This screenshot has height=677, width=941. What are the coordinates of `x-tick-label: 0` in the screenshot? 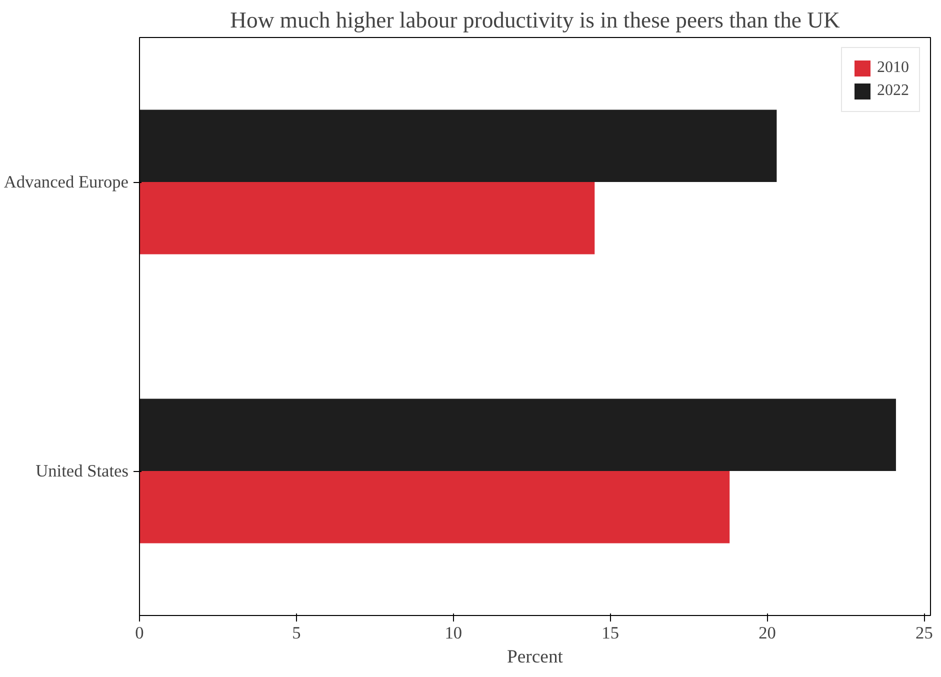 It's located at (139, 633).